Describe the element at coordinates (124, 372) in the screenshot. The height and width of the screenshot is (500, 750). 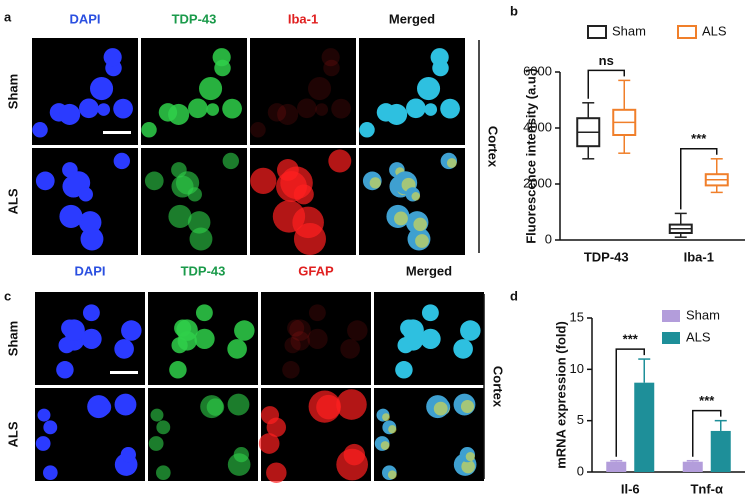
I see `scale-bar` at that location.